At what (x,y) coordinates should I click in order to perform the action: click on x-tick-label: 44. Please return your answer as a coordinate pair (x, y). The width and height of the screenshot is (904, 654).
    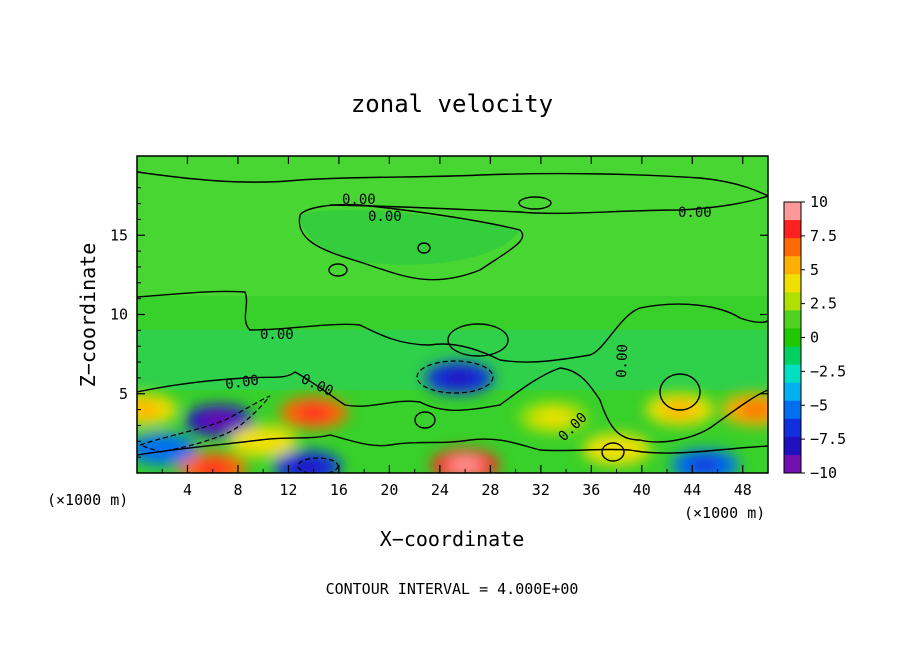
    Looking at the image, I should click on (692, 490).